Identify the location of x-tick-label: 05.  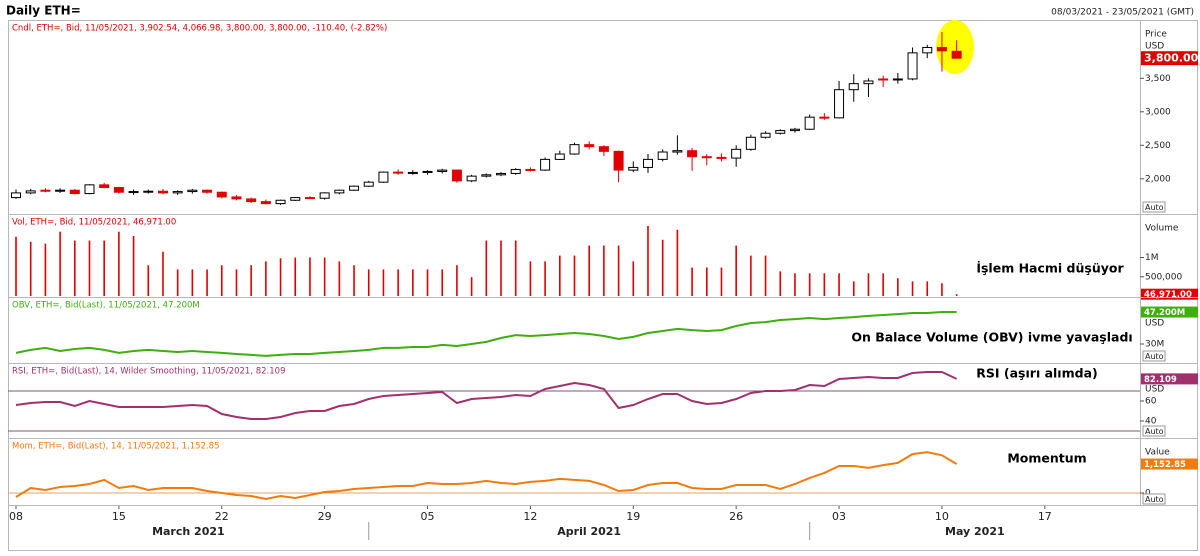
(428, 516).